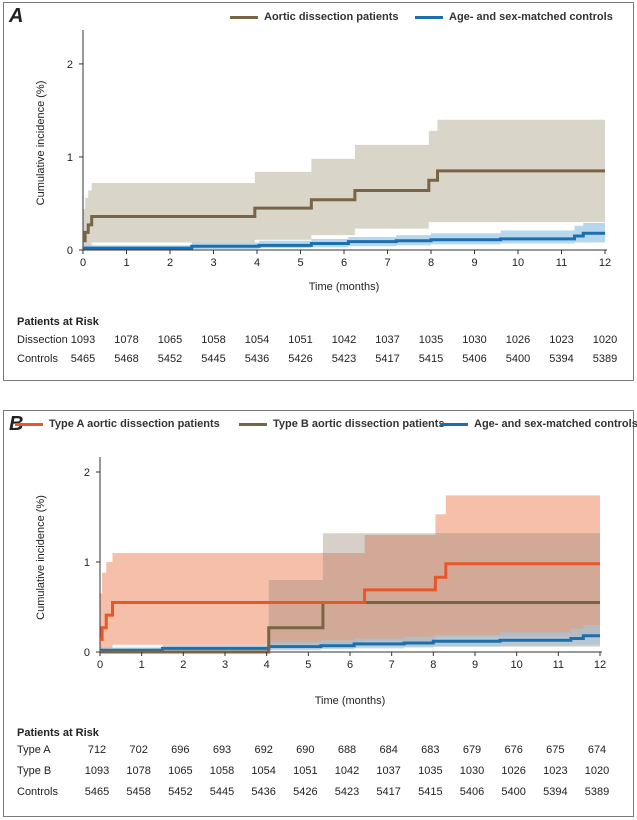 The image size is (637, 820). What do you see at coordinates (555, 792) in the screenshot?
I see `risk-cell: 5394` at bounding box center [555, 792].